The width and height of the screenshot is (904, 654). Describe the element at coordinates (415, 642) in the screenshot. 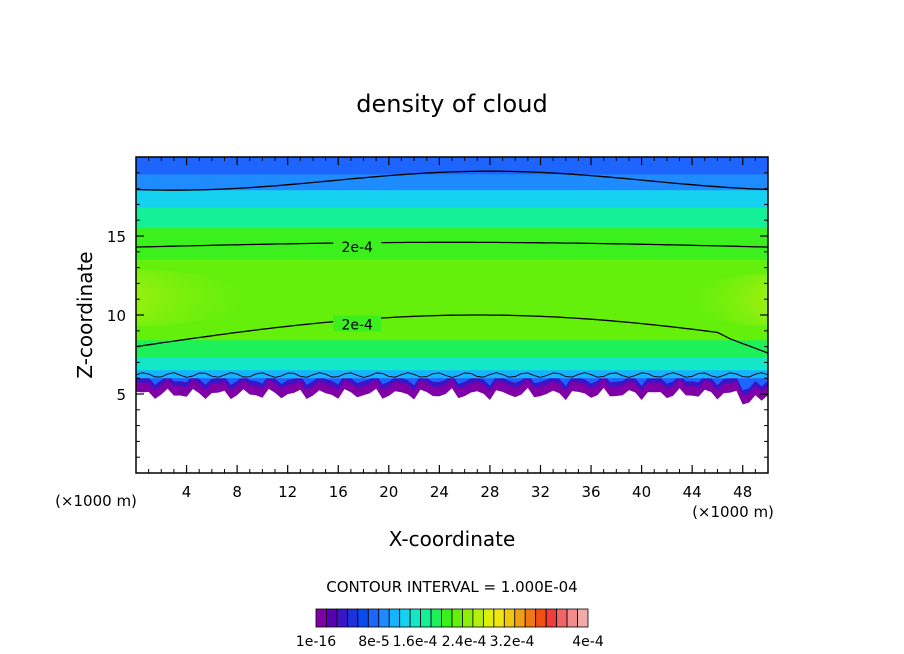

I see `colorbar-tick-label: 1.6e-4` at that location.